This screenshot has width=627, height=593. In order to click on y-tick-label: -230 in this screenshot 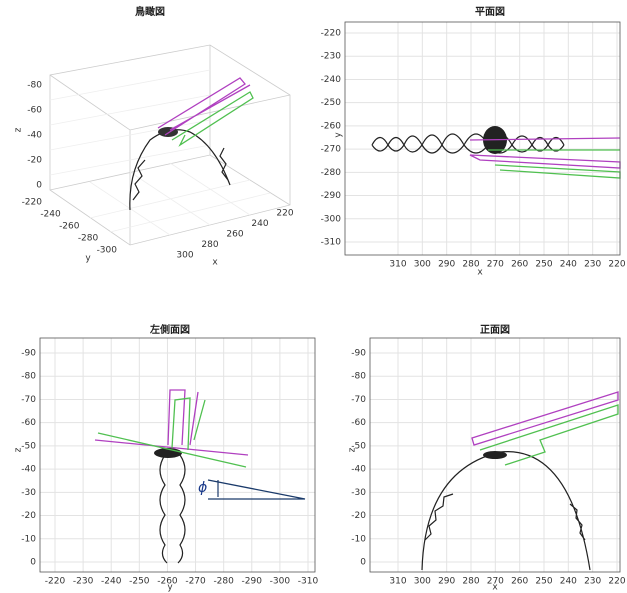, I will do `click(331, 57)`.